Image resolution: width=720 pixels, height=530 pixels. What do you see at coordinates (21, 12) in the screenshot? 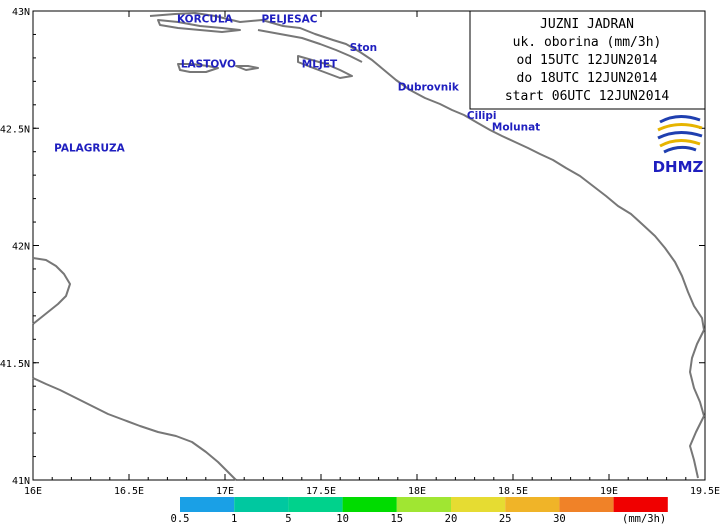
I see `lat-tick-label: 43N` at bounding box center [21, 12].